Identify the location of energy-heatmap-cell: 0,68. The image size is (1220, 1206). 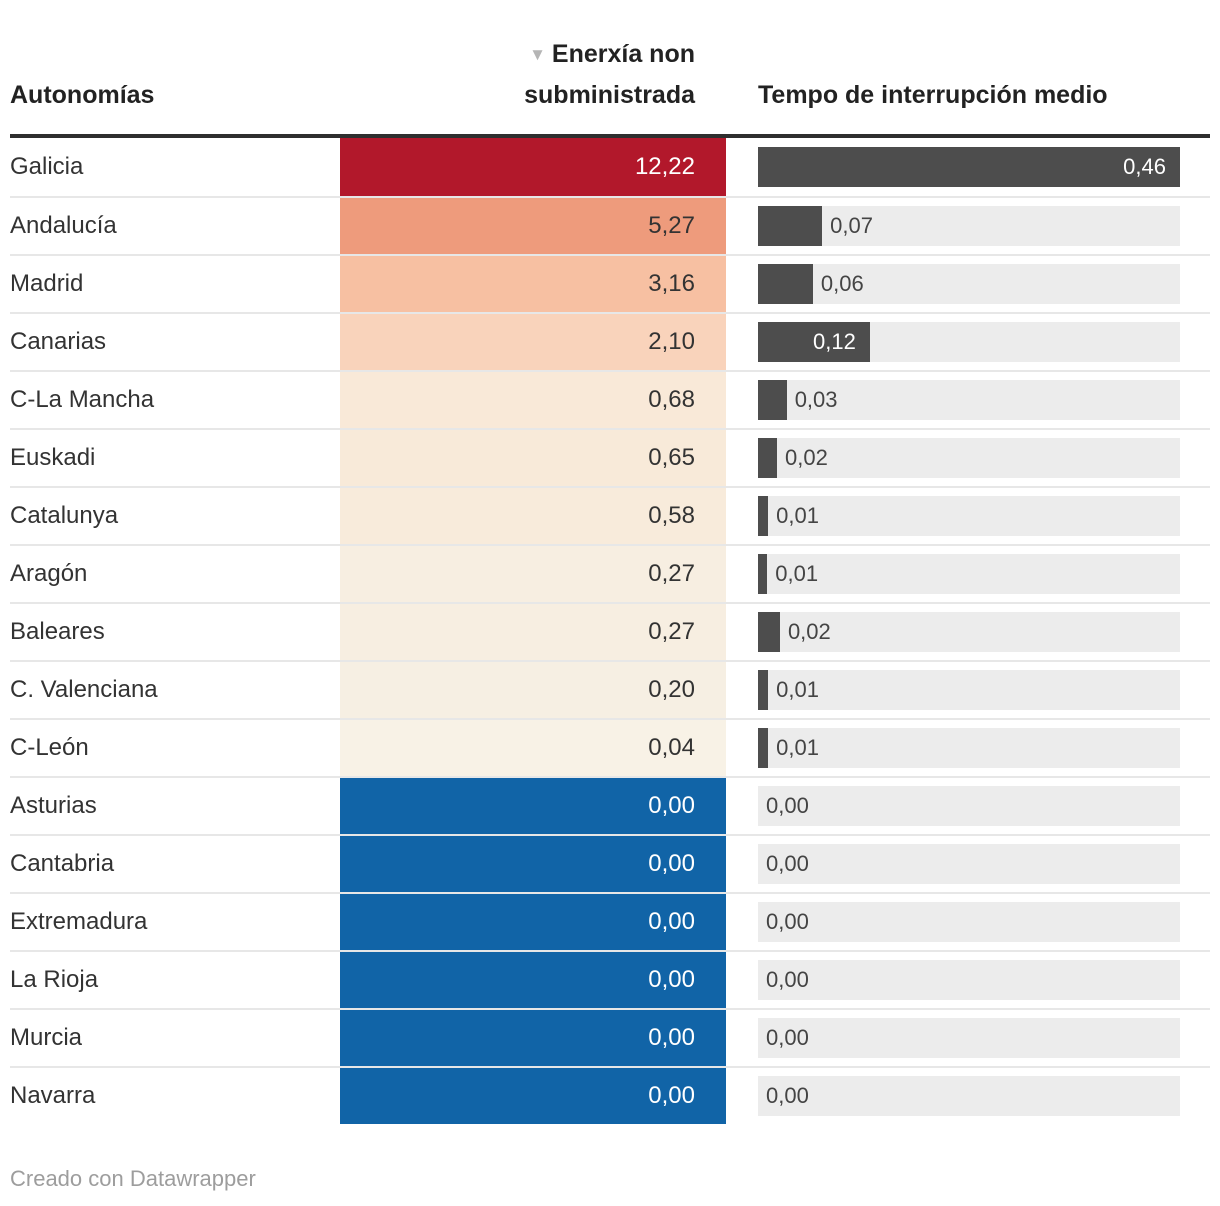
(533, 400).